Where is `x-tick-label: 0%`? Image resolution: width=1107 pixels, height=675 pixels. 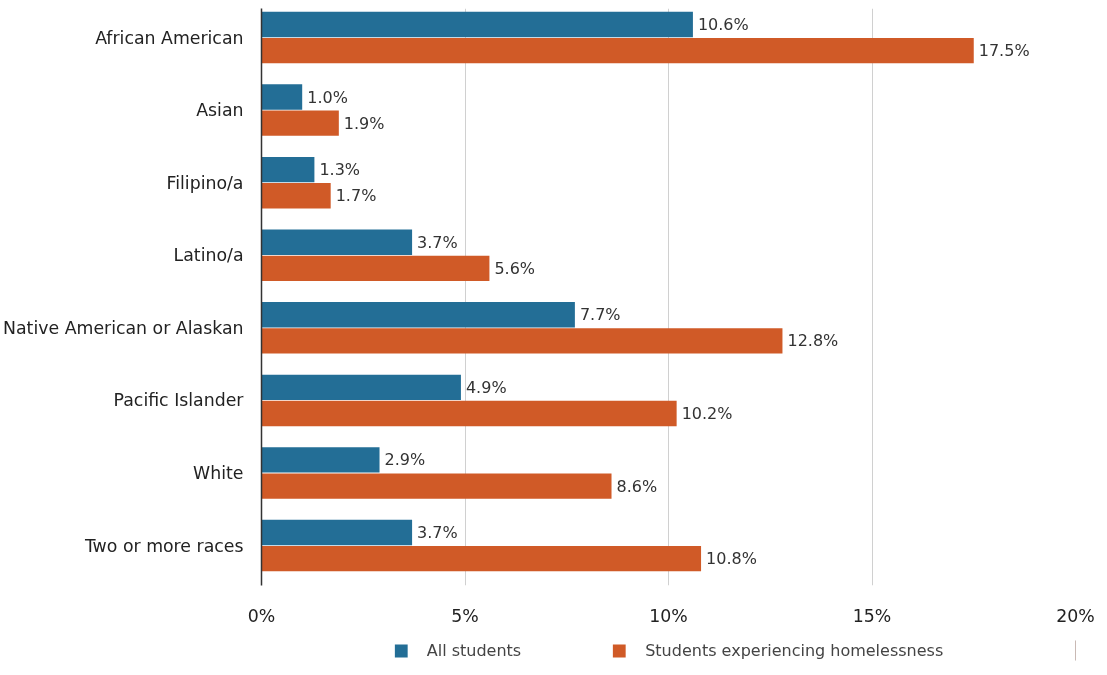
x-tick-label: 0% is located at coordinates (261, 615).